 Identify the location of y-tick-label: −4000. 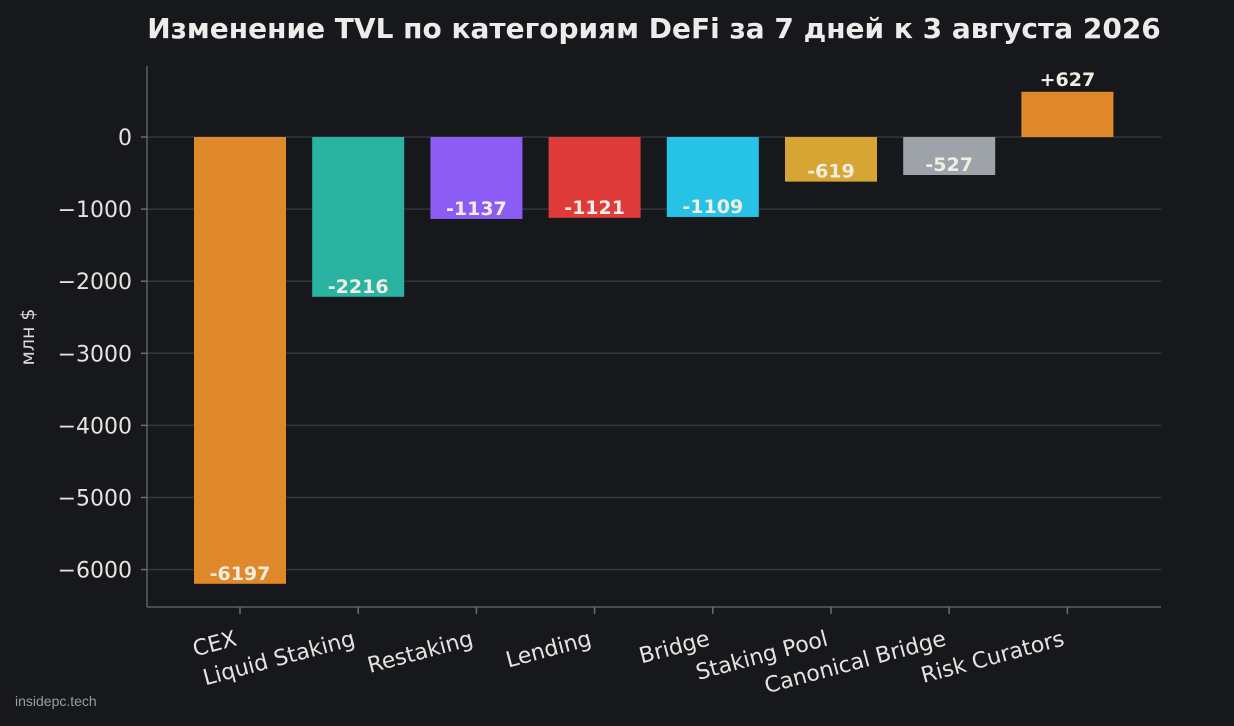
(95, 426).